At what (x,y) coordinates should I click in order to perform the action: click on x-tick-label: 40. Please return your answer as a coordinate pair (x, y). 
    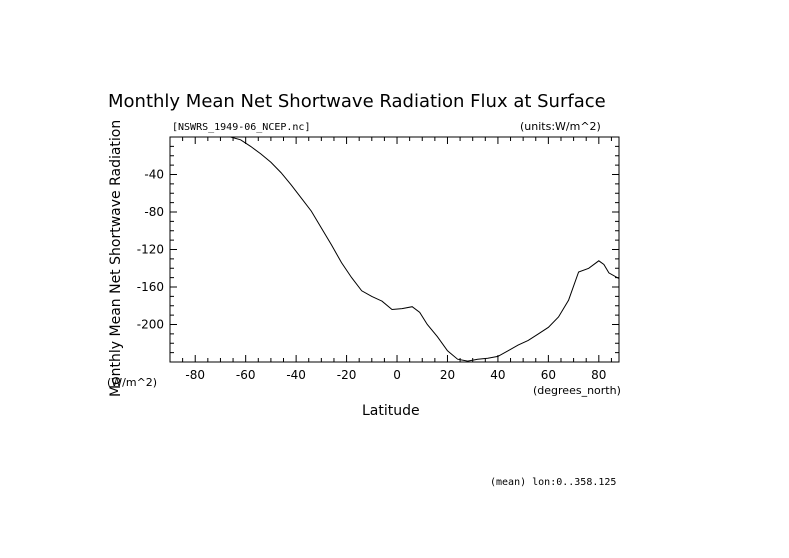
    Looking at the image, I should click on (497, 375).